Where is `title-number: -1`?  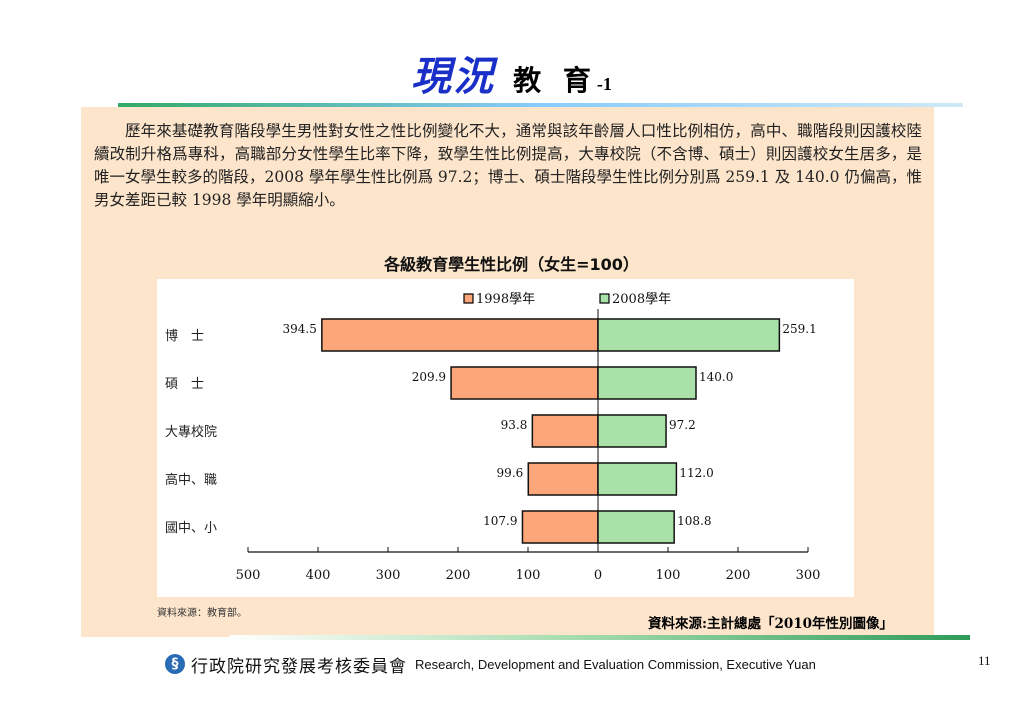 title-number: -1 is located at coordinates (604, 84).